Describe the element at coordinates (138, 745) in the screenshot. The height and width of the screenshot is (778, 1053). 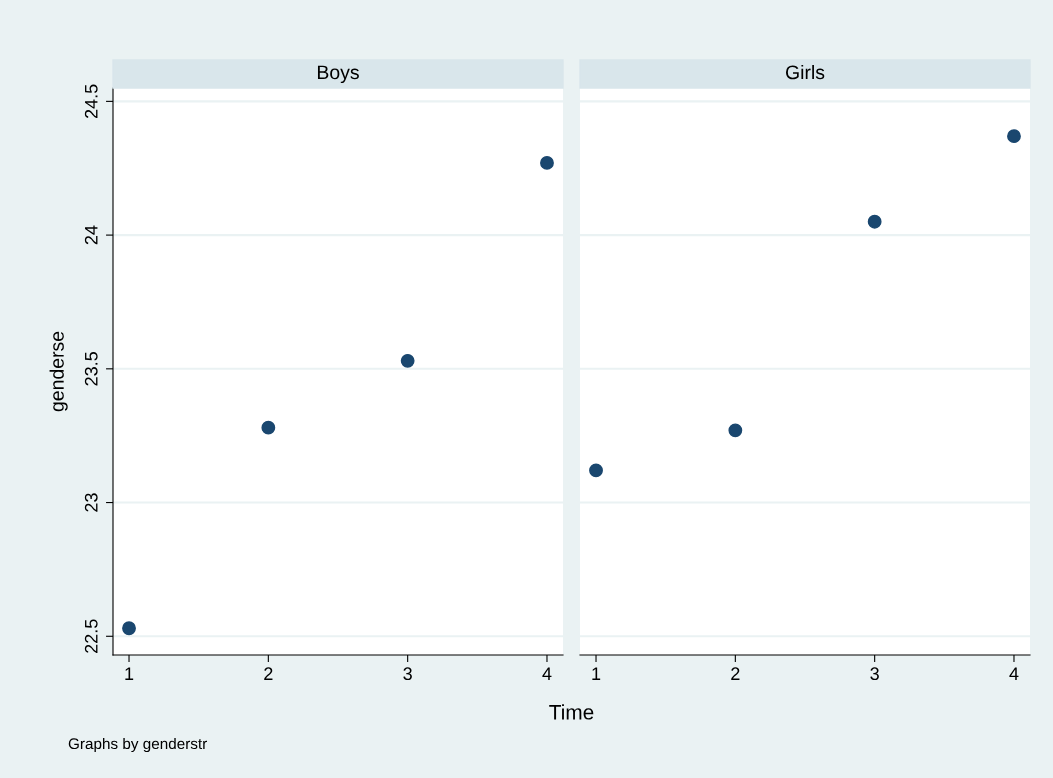
I see `text: Graphs by genderstr` at that location.